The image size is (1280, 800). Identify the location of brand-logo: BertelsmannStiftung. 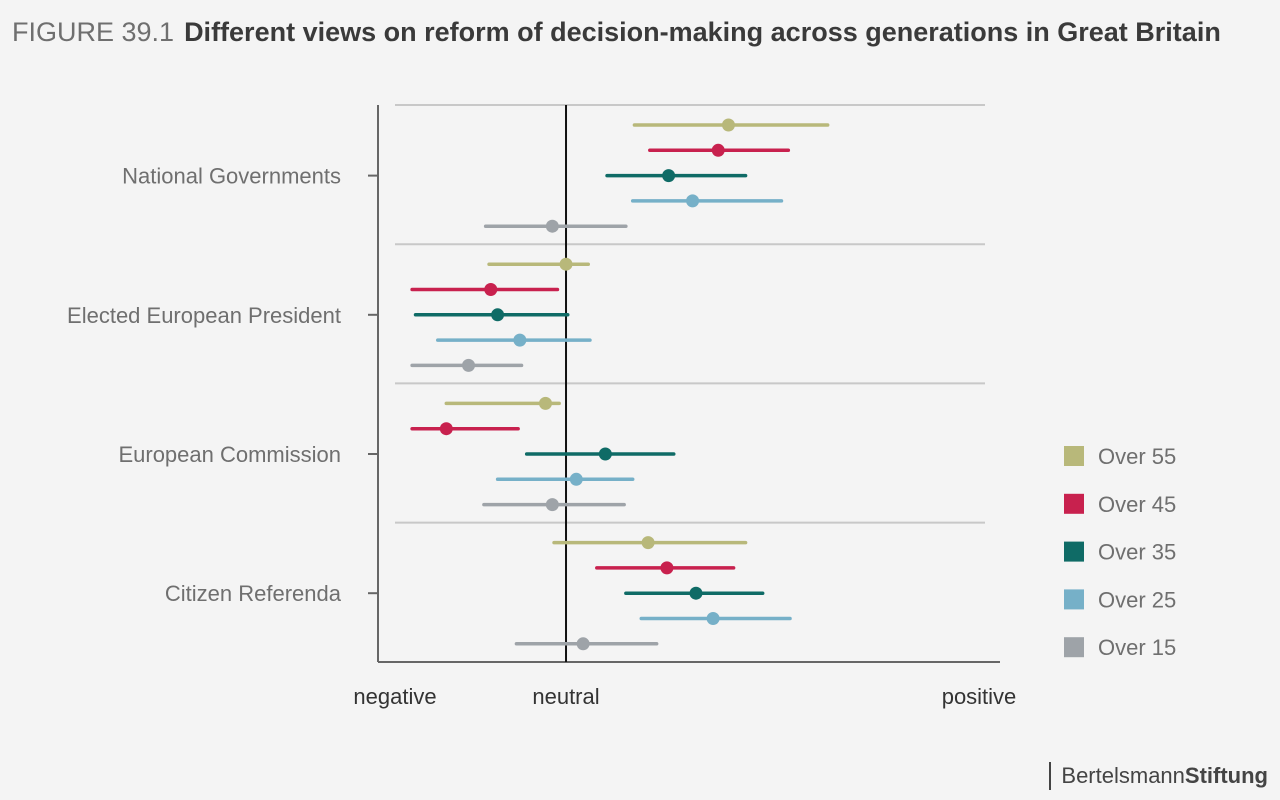
(1158, 776).